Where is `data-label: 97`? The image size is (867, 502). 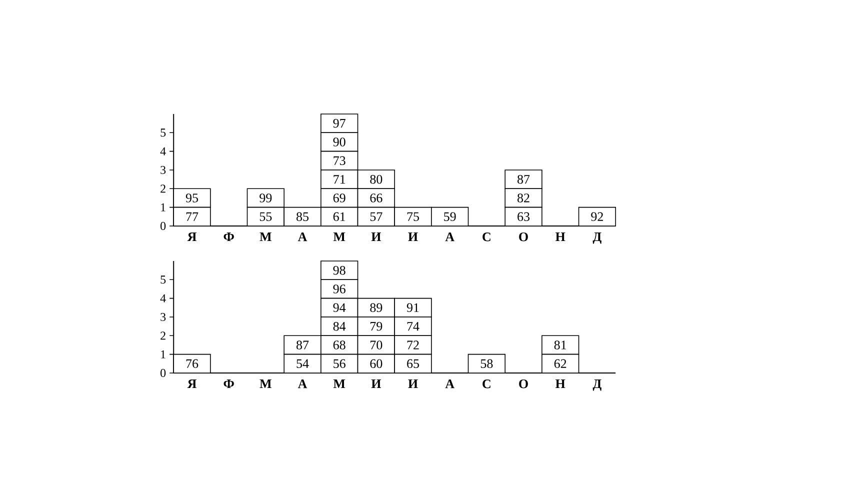
data-label: 97 is located at coordinates (339, 123).